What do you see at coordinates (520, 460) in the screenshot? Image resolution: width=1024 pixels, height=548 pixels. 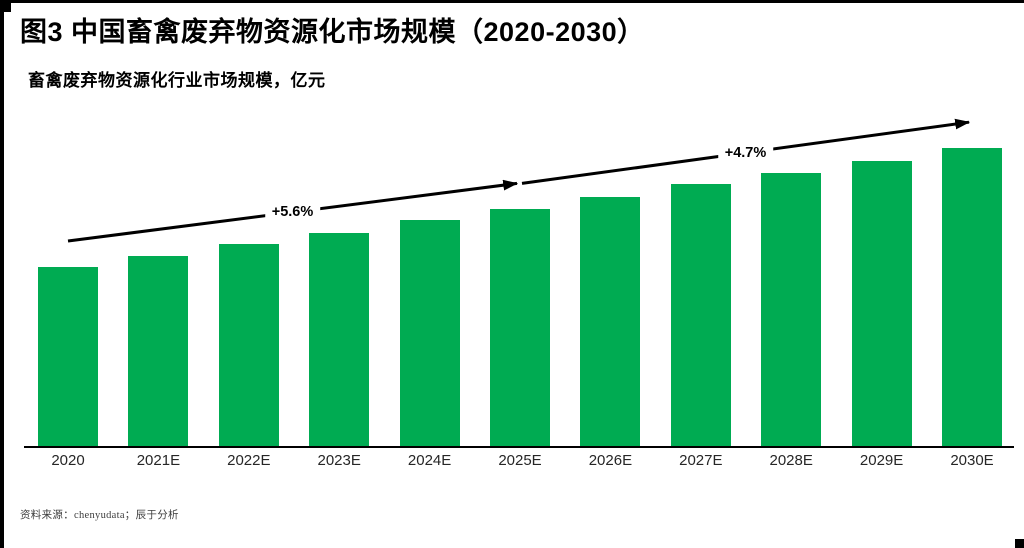 I see `x-tick-label-2025E: 2025E` at bounding box center [520, 460].